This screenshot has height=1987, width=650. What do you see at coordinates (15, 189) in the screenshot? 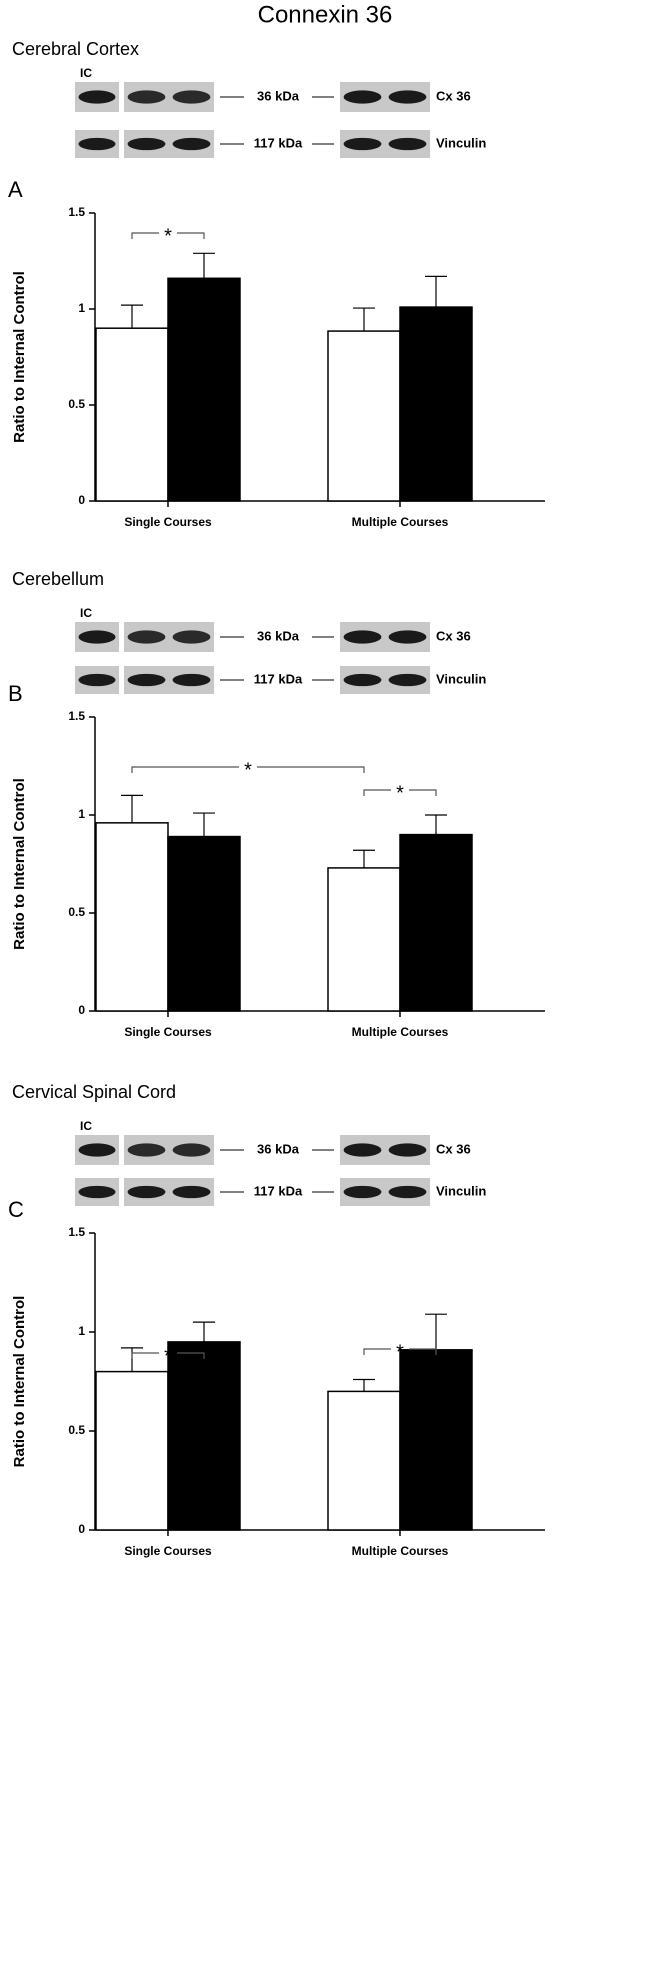
I see `panel-letter: A` at bounding box center [15, 189].